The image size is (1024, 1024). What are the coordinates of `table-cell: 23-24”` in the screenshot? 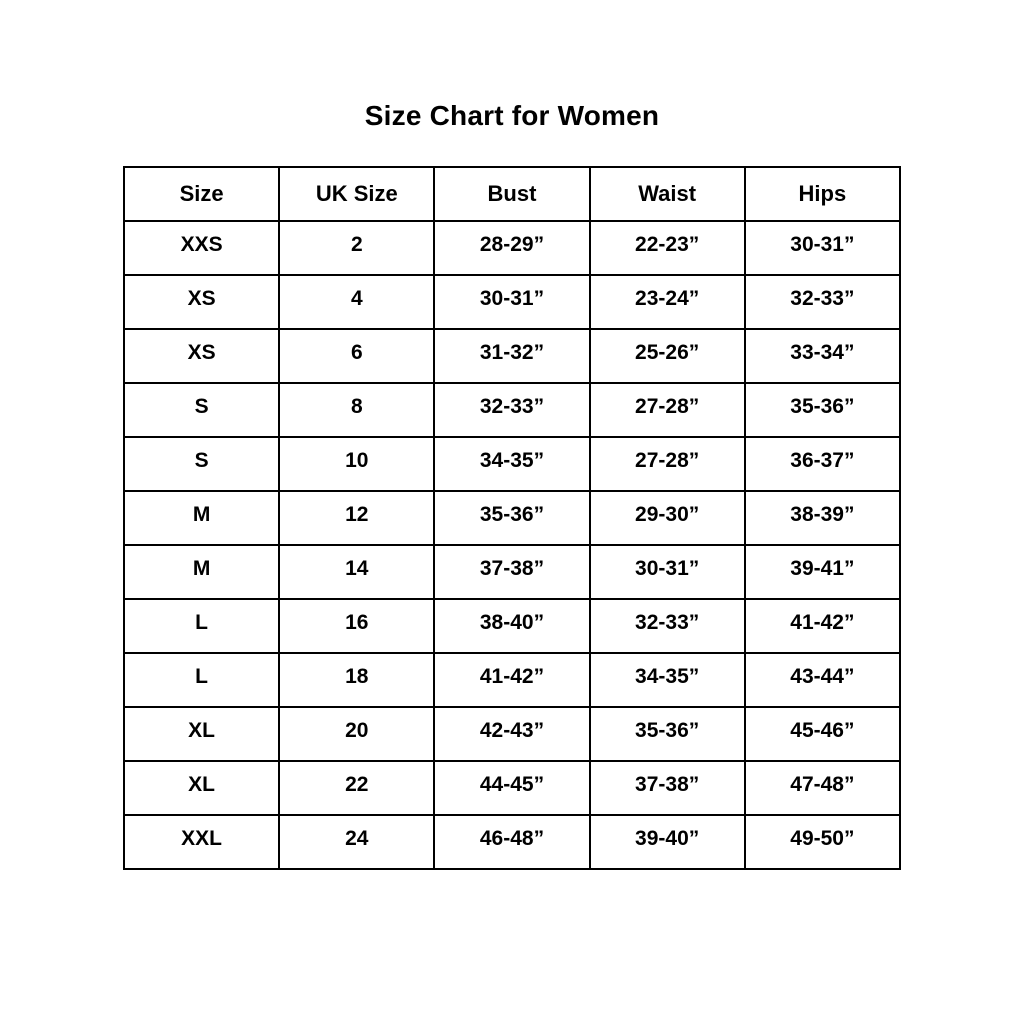 It's located at (667, 302).